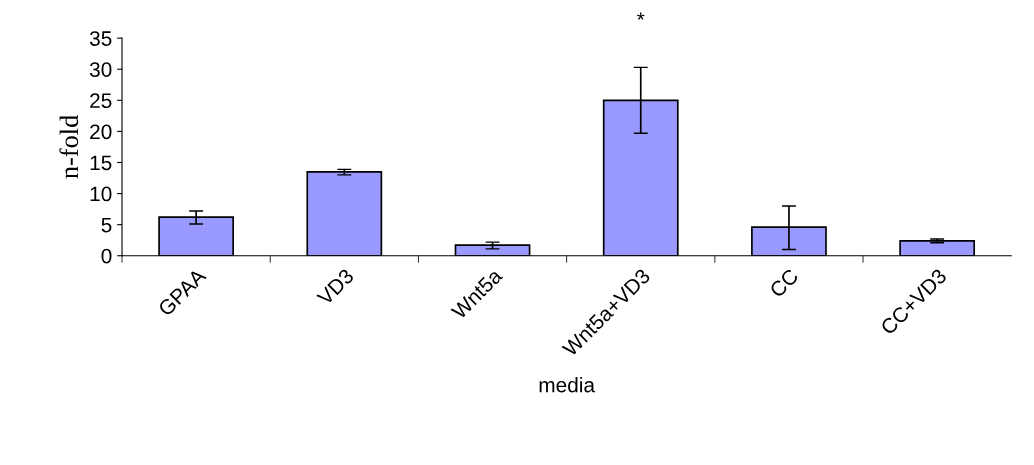 The height and width of the screenshot is (465, 1034). What do you see at coordinates (106, 225) in the screenshot?
I see `y-tick-label: 5` at bounding box center [106, 225].